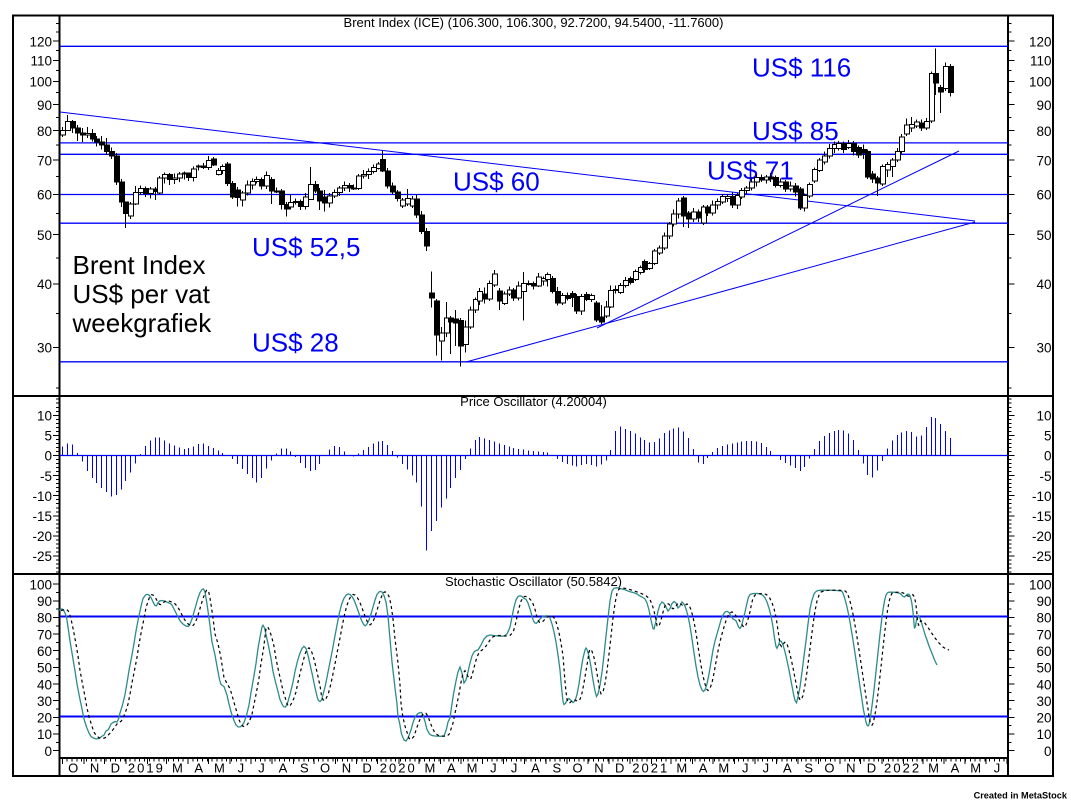 This screenshot has height=810, width=1071. Describe the element at coordinates (795, 131) in the screenshot. I see `svg-text: US$ 85` at that location.